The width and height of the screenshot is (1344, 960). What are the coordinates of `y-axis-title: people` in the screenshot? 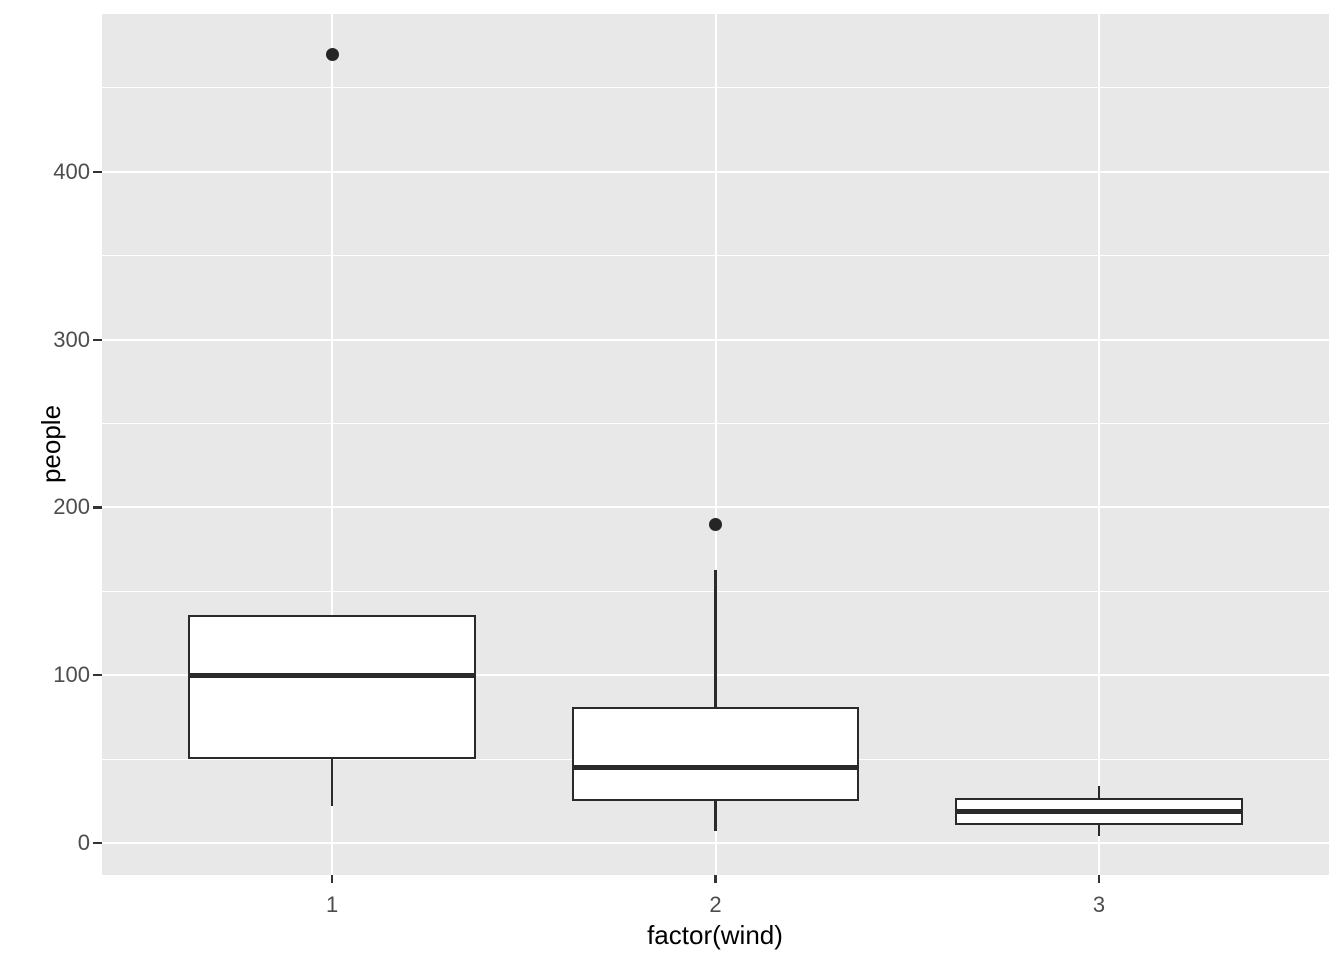 It's located at (51, 444).